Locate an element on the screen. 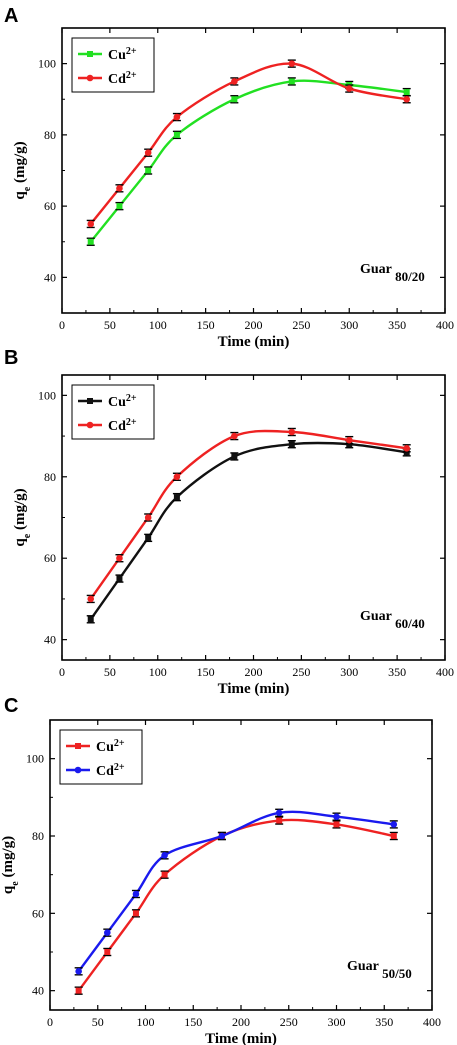 This screenshot has width=457, height=1045. sample-annotation: Guar 50/50 is located at coordinates (379, 970).